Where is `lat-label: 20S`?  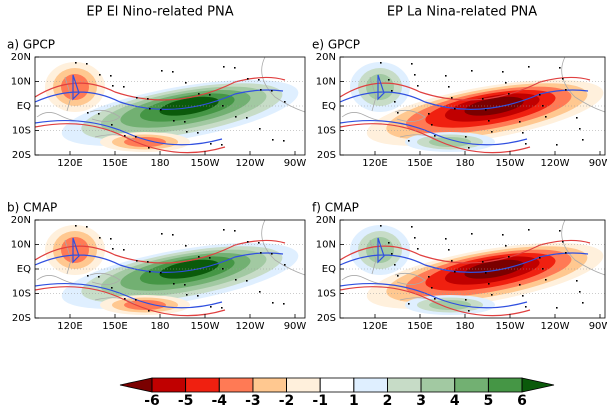
lat-label: 20S is located at coordinates (326, 155).